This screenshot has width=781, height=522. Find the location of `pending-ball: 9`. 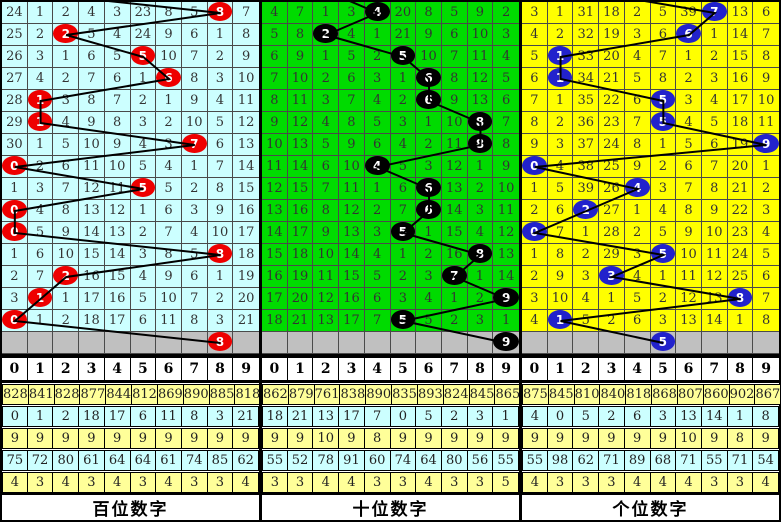

pending-ball: 9 is located at coordinates (506, 341).